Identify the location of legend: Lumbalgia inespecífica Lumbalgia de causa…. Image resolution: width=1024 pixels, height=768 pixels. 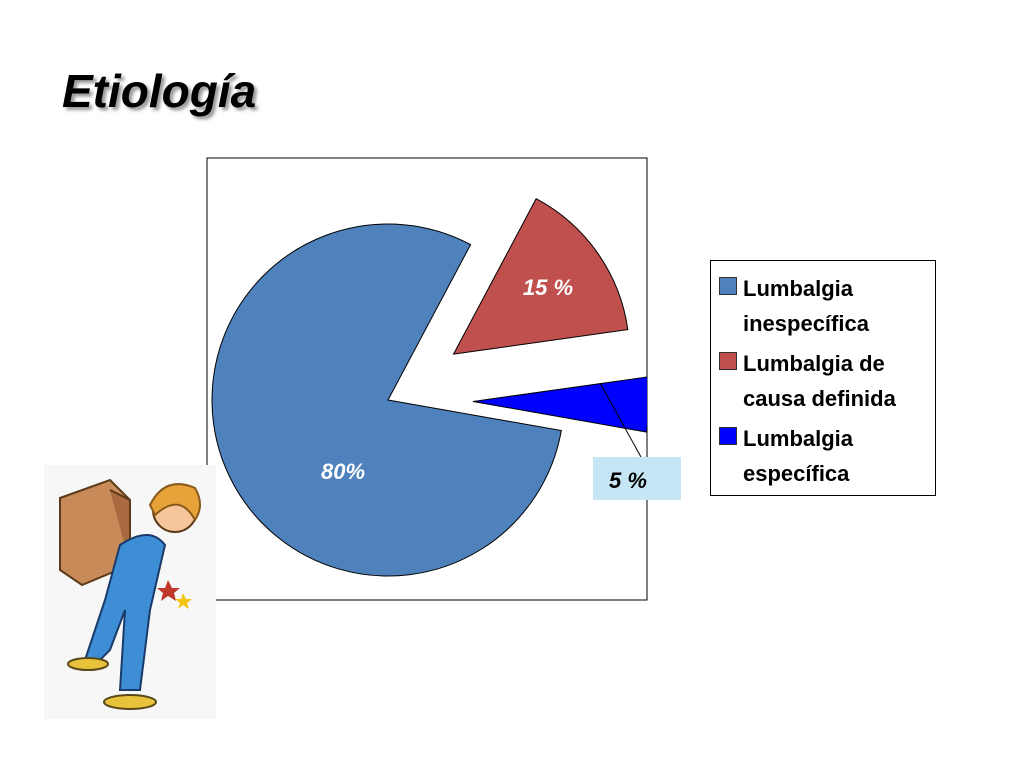
(823, 378).